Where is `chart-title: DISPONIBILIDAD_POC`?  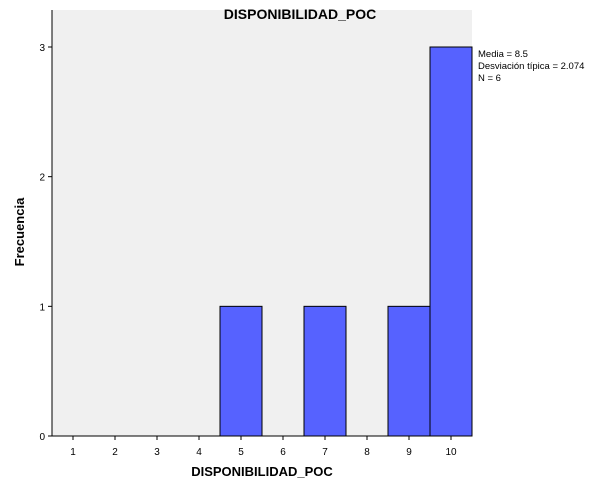 chart-title: DISPONIBILIDAD_POC is located at coordinates (300, 14).